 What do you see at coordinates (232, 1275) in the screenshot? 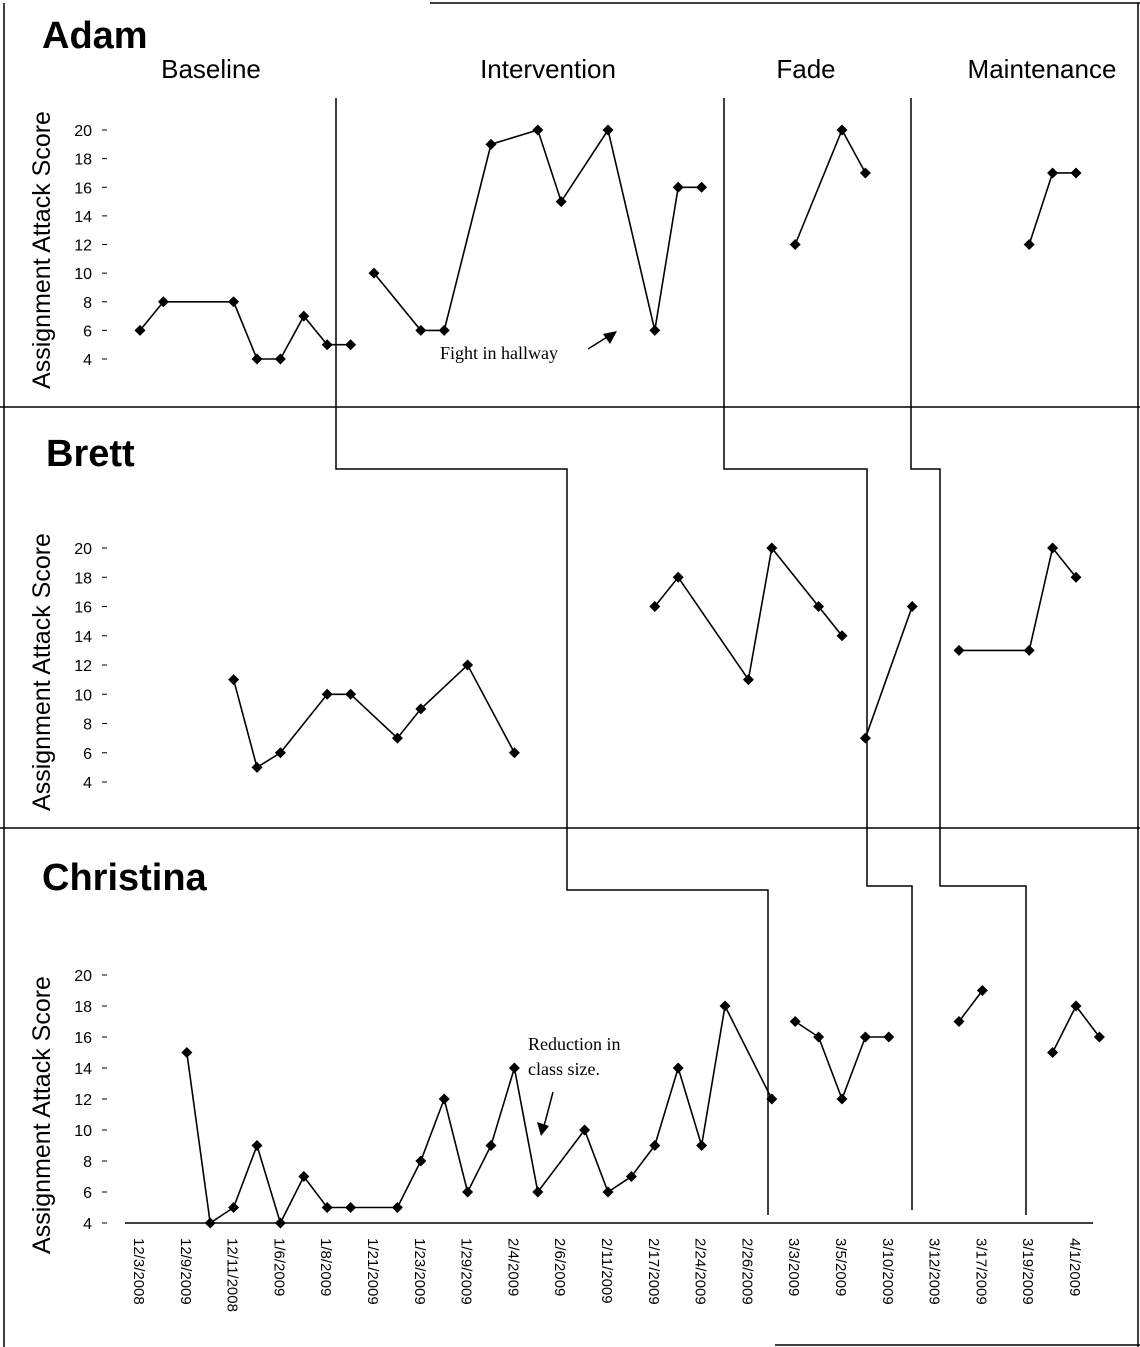
I see `x-tick-label: 12/11/2008` at bounding box center [232, 1275].